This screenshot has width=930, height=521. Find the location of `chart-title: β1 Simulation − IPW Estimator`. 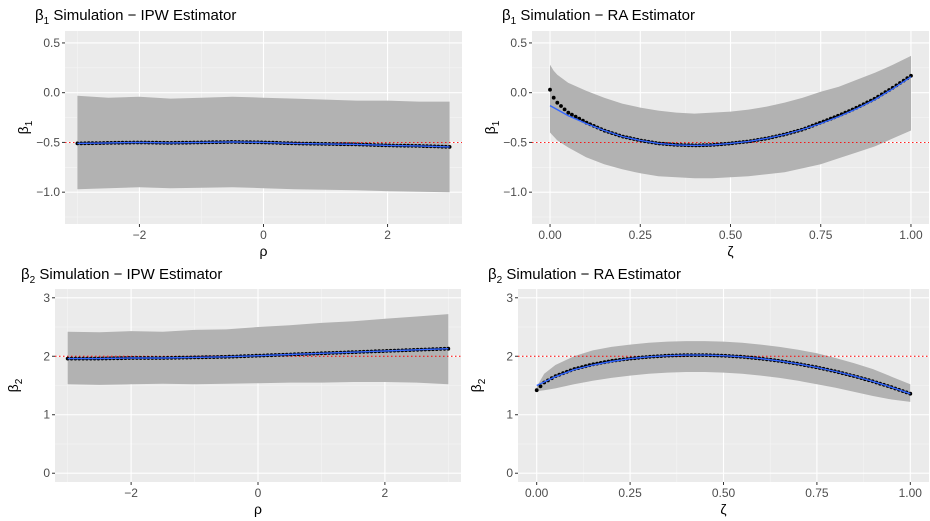

chart-title: β1 Simulation − IPW Estimator is located at coordinates (135, 17).